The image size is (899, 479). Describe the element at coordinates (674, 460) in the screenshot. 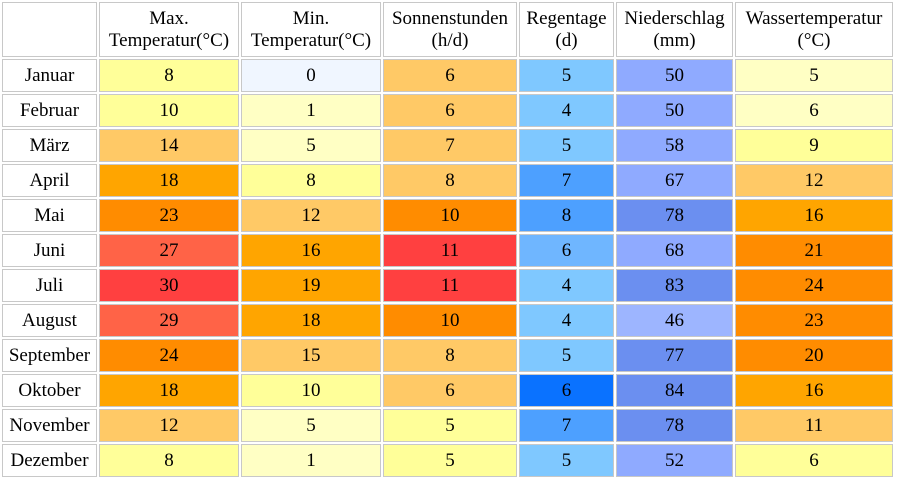

I see `cell-precipitation: 52` at that location.